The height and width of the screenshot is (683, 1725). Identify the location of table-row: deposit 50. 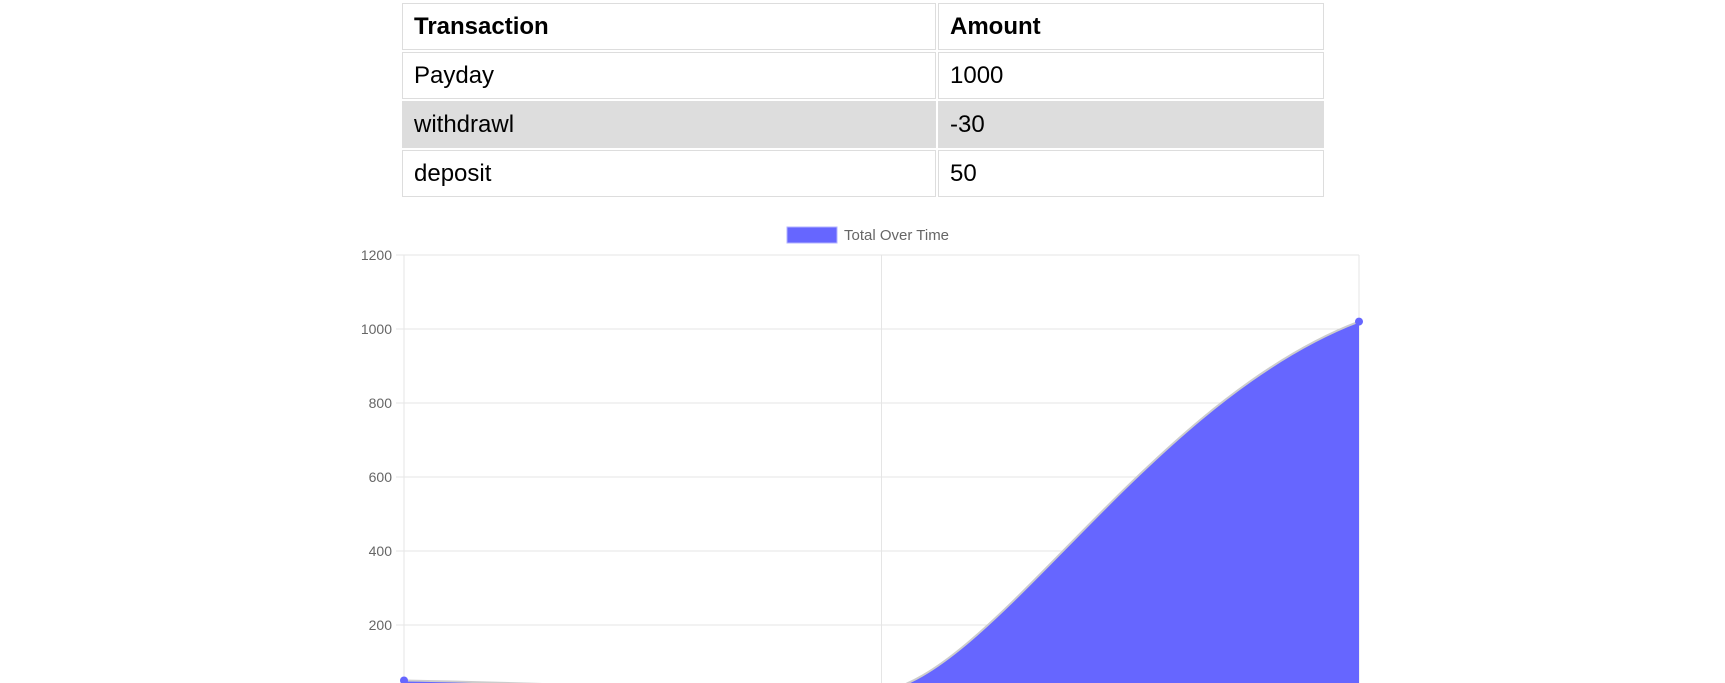
(863, 173).